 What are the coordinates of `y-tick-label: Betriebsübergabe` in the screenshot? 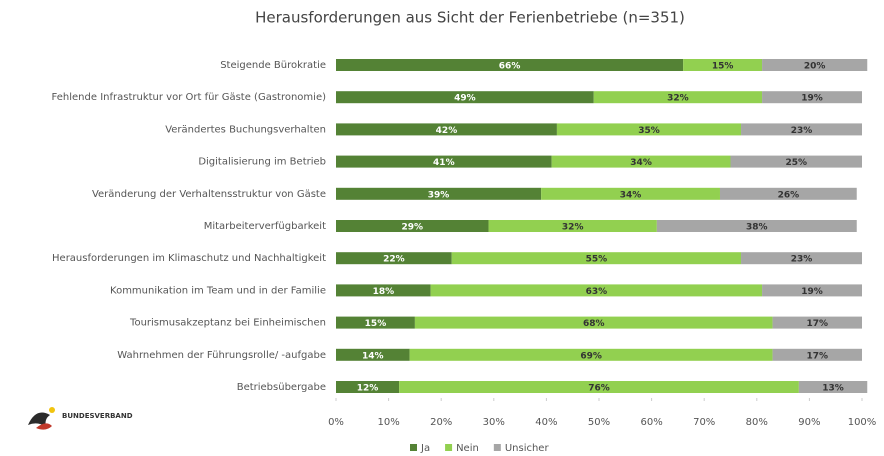 It's located at (281, 387).